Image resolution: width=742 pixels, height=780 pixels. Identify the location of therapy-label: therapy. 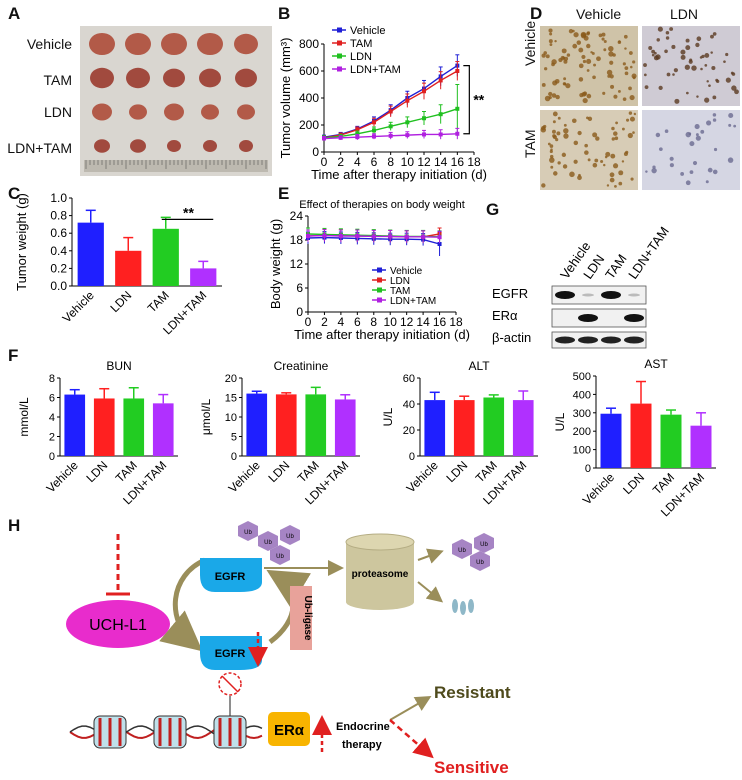
(362, 745).